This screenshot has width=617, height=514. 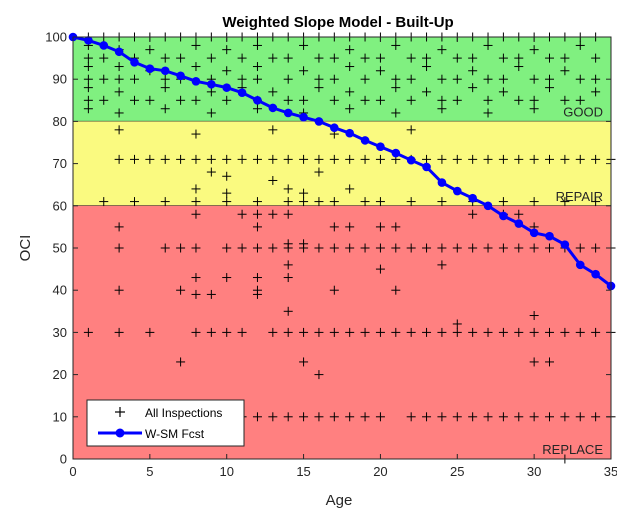 What do you see at coordinates (60, 121) in the screenshot?
I see `y-tick-label: 80` at bounding box center [60, 121].